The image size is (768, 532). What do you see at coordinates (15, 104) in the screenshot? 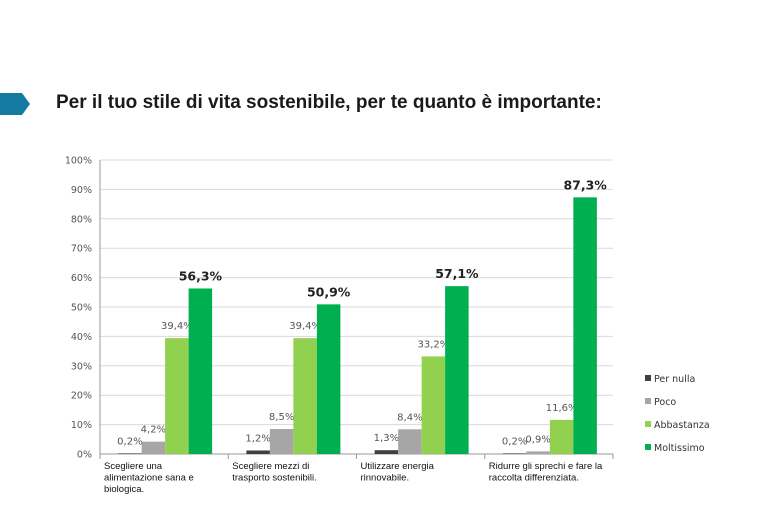
I see `title-accent-marker` at bounding box center [15, 104].